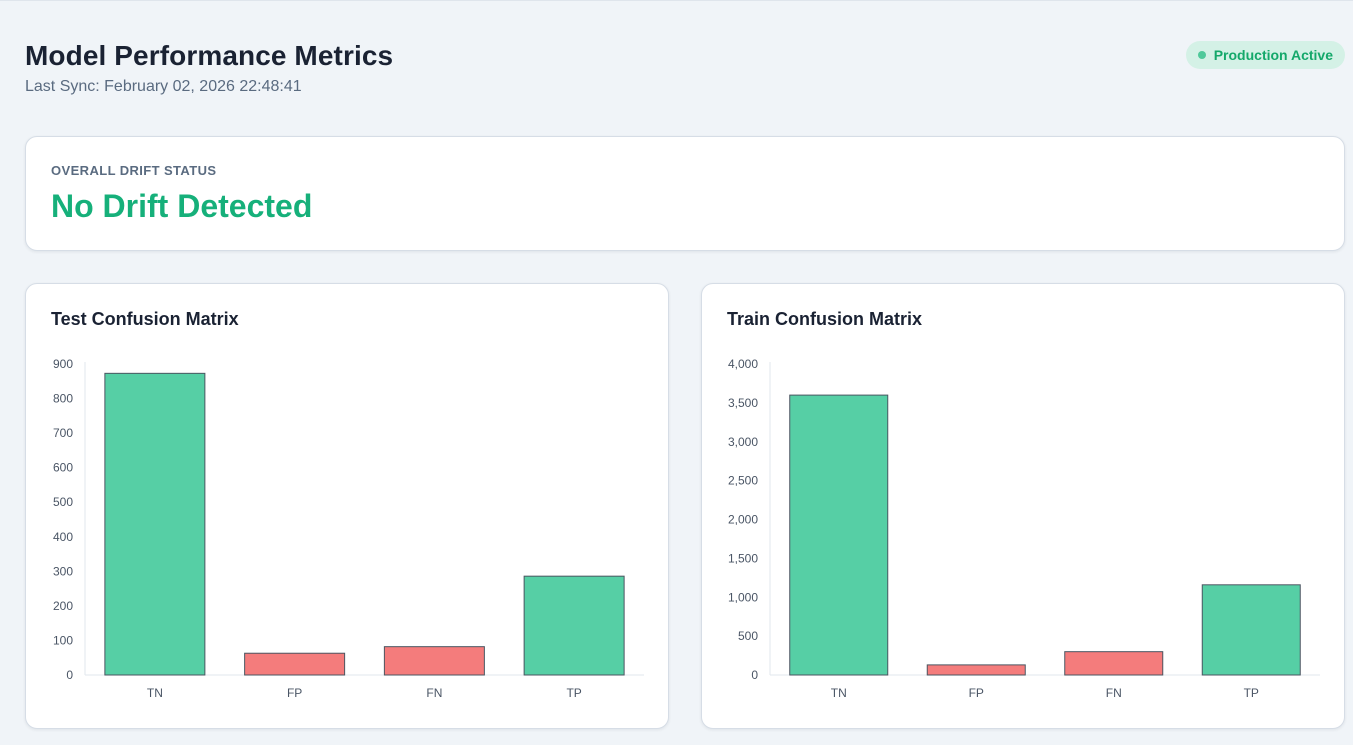  I want to click on y-tick-label: 300, so click(63, 571).